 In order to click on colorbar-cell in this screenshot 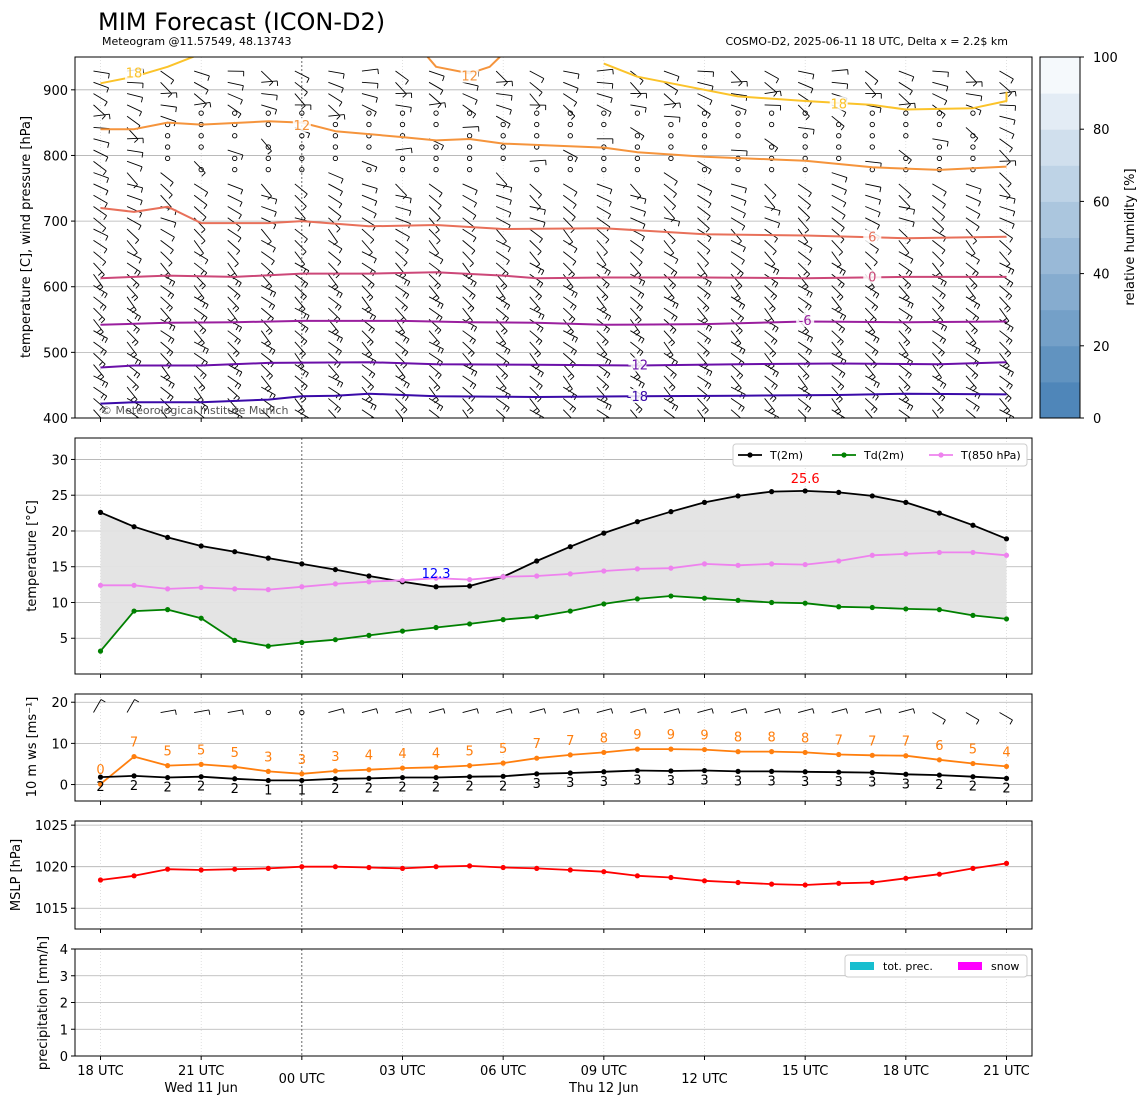, I will do `click(1060, 75)`.